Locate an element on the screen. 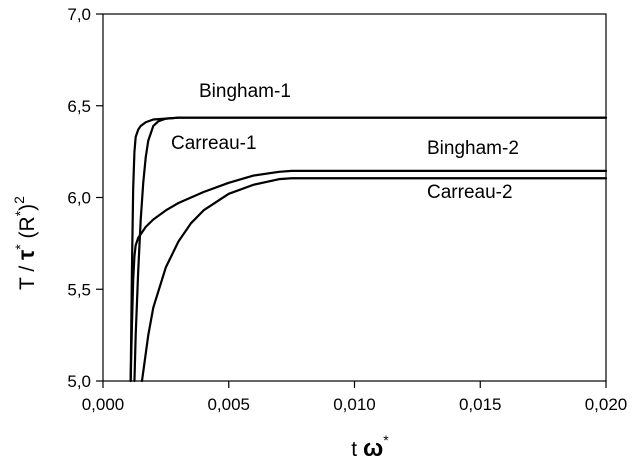  y-tick-label: 6,5 is located at coordinates (79, 106).